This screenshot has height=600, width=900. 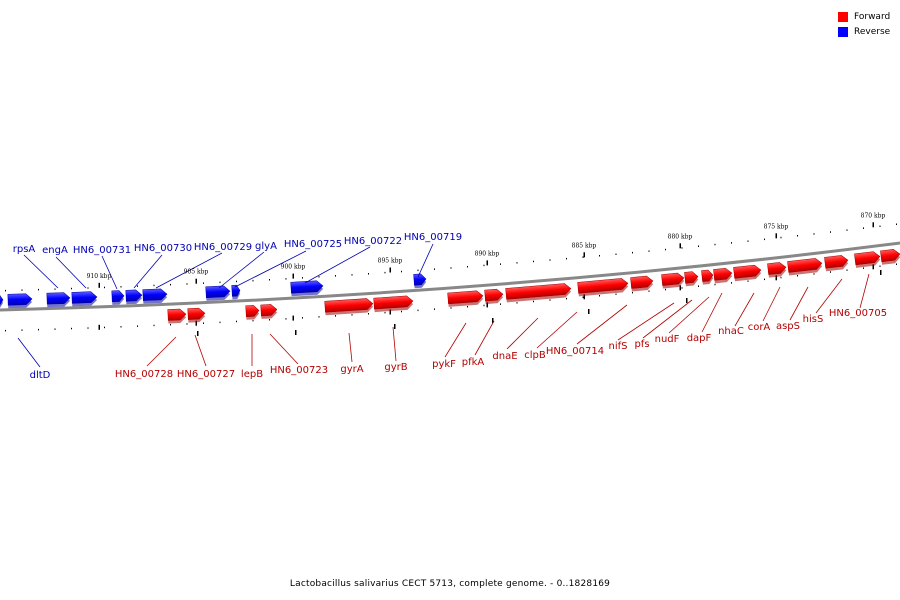 What do you see at coordinates (843, 16) in the screenshot?
I see `forward-swatch` at bounding box center [843, 16].